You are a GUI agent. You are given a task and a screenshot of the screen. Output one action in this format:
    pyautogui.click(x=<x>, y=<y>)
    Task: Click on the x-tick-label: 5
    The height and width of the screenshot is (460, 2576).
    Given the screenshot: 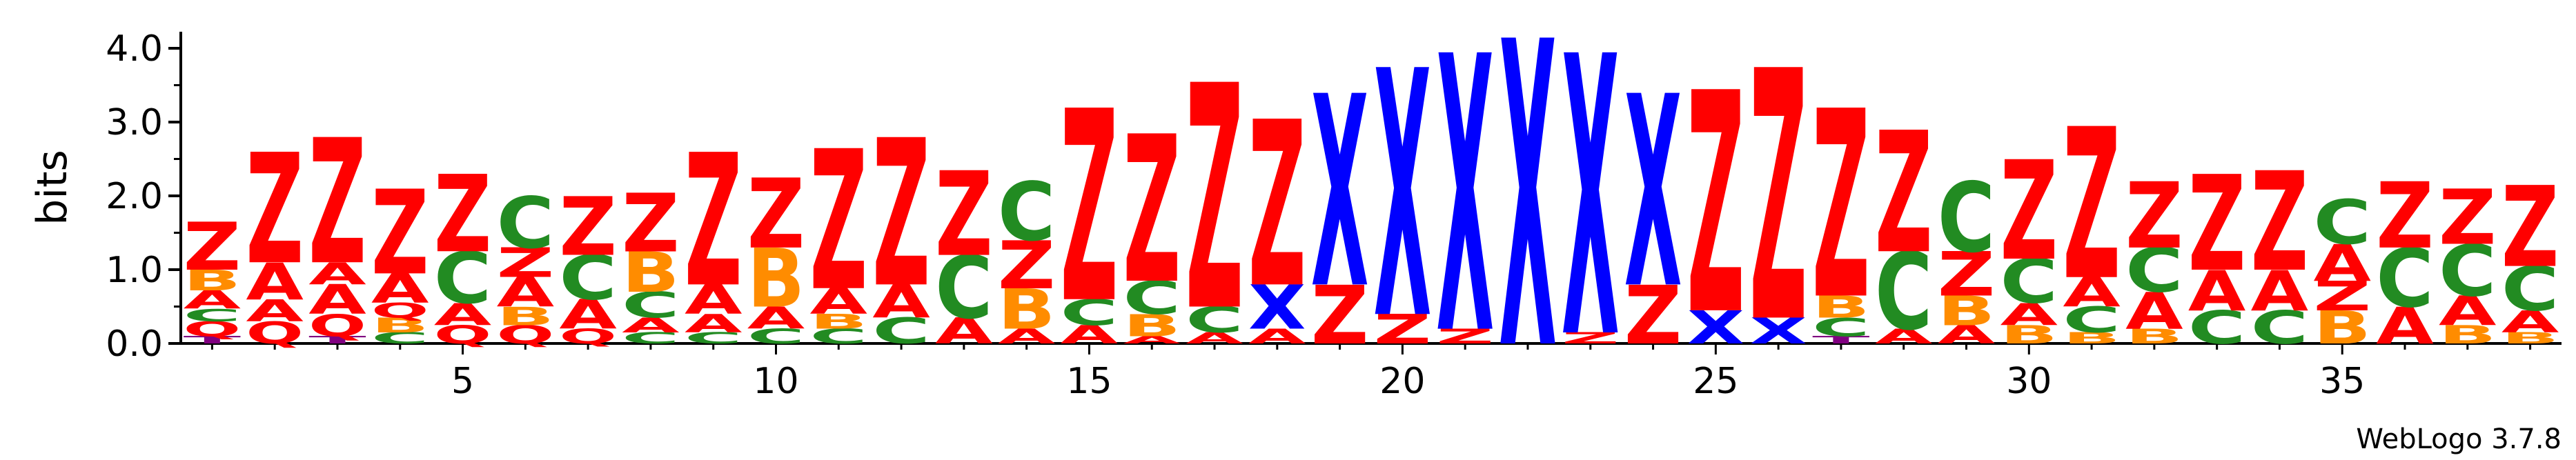 What is the action you would take?
    pyautogui.click(x=462, y=381)
    